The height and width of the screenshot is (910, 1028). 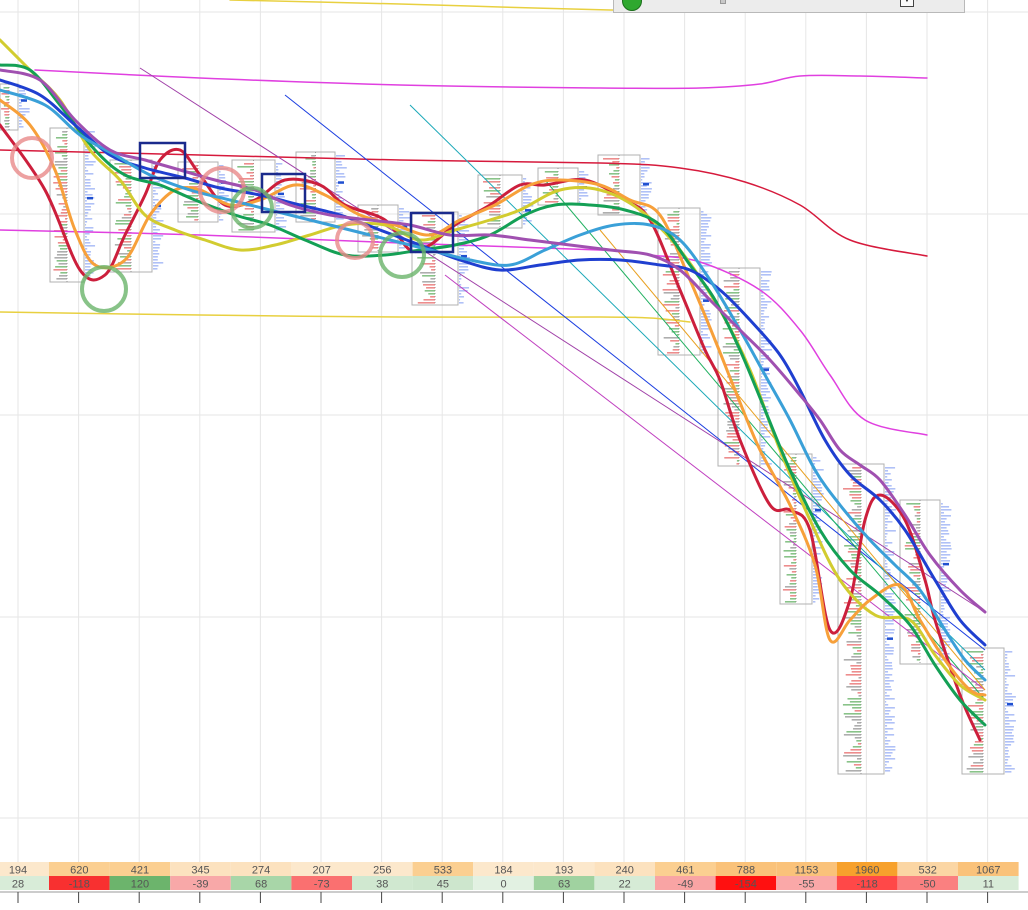 What do you see at coordinates (723, 2) in the screenshot?
I see `slider-handle-icon` at bounding box center [723, 2].